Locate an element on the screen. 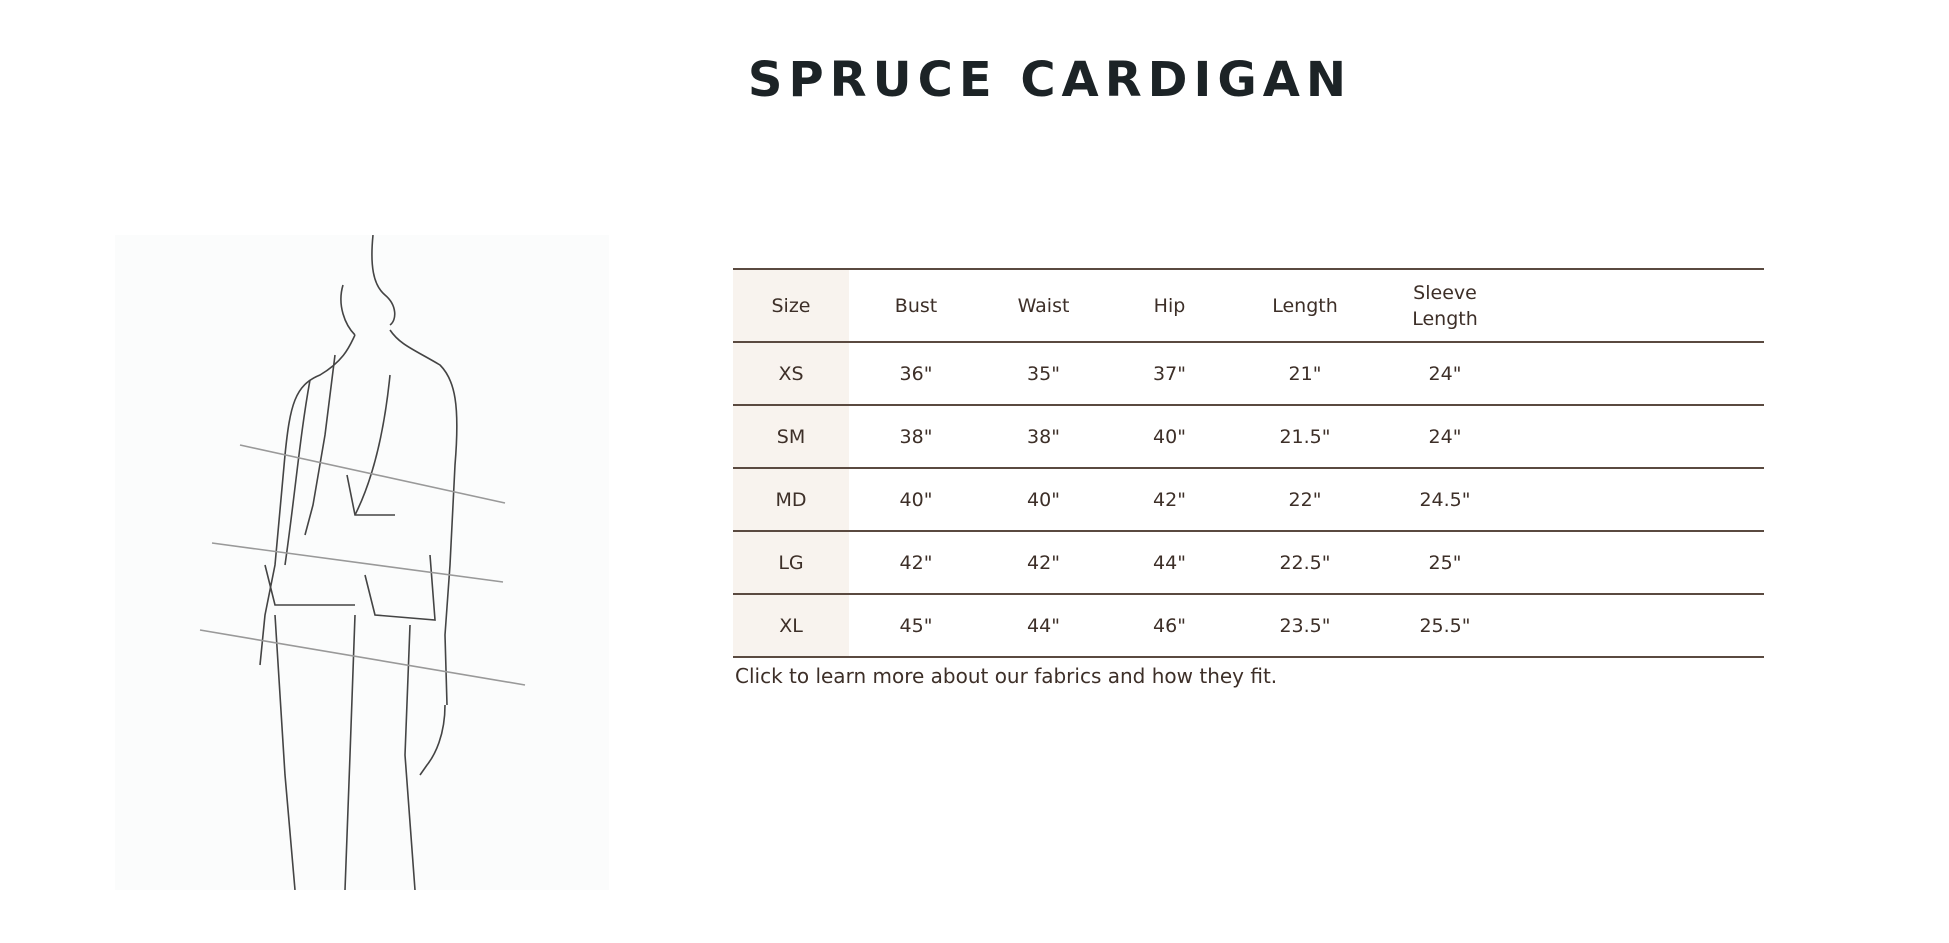 The height and width of the screenshot is (943, 1949). table-row: LG 42" 42" 44" 22.5" 25" is located at coordinates (1248, 562).